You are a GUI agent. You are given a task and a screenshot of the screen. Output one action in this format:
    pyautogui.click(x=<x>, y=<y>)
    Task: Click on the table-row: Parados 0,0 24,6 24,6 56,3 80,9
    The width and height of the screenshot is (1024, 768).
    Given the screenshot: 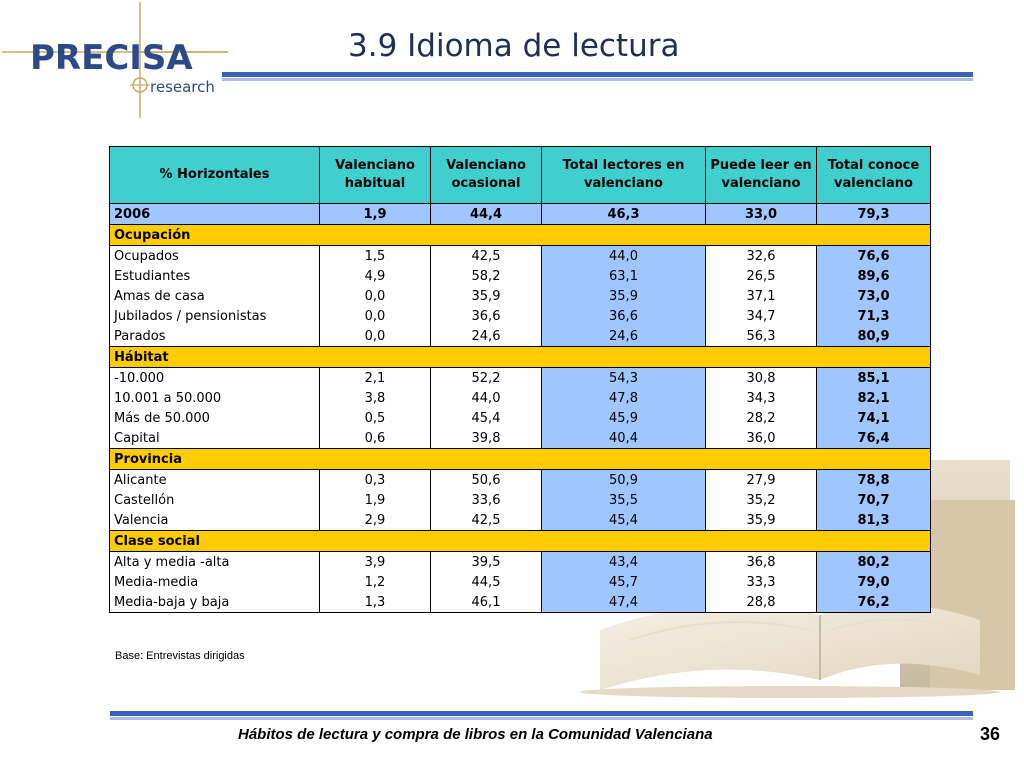 What is the action you would take?
    pyautogui.click(x=520, y=336)
    